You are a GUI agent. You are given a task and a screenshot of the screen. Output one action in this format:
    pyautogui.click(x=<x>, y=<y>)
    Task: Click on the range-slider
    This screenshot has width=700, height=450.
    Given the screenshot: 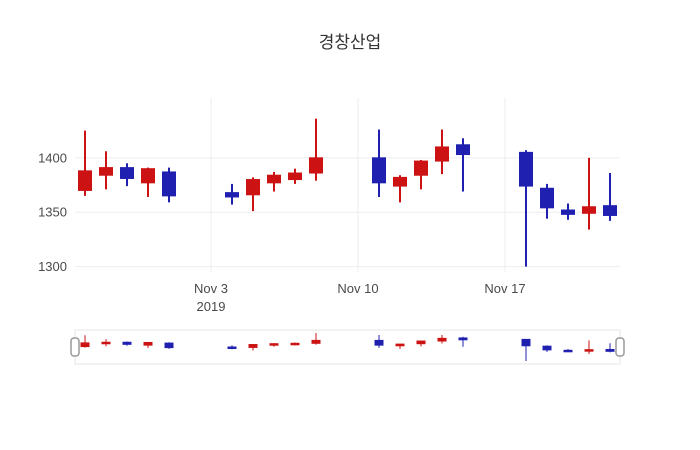 What is the action you would take?
    pyautogui.click(x=347, y=347)
    